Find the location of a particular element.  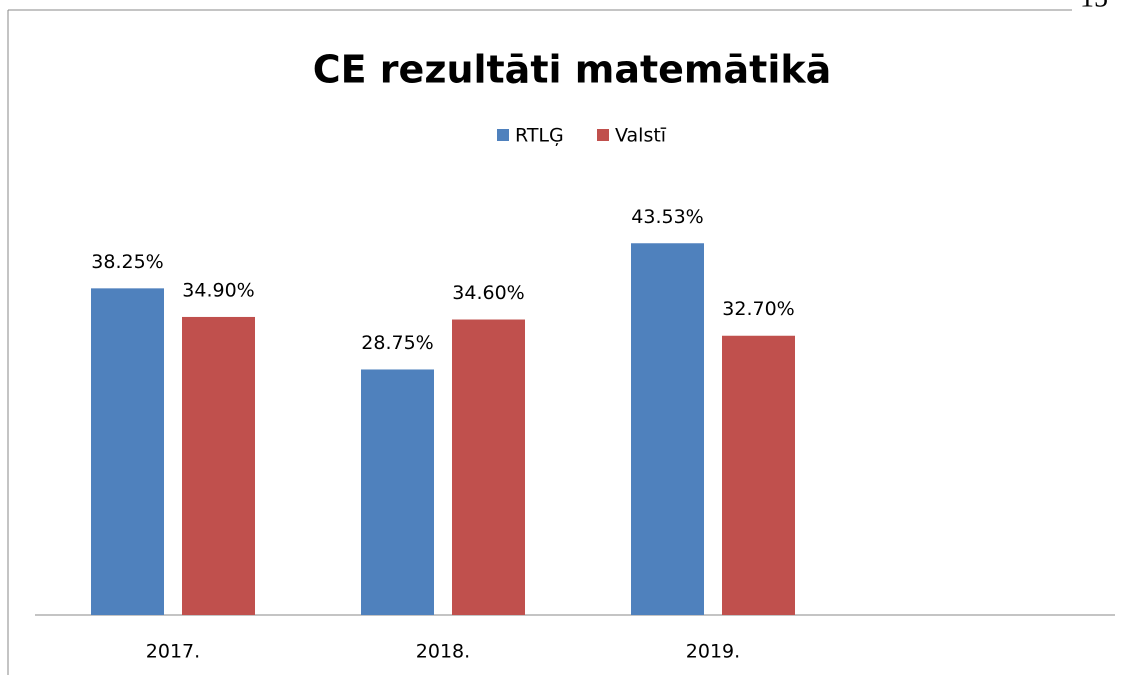

legend-label: Valstī is located at coordinates (641, 136).